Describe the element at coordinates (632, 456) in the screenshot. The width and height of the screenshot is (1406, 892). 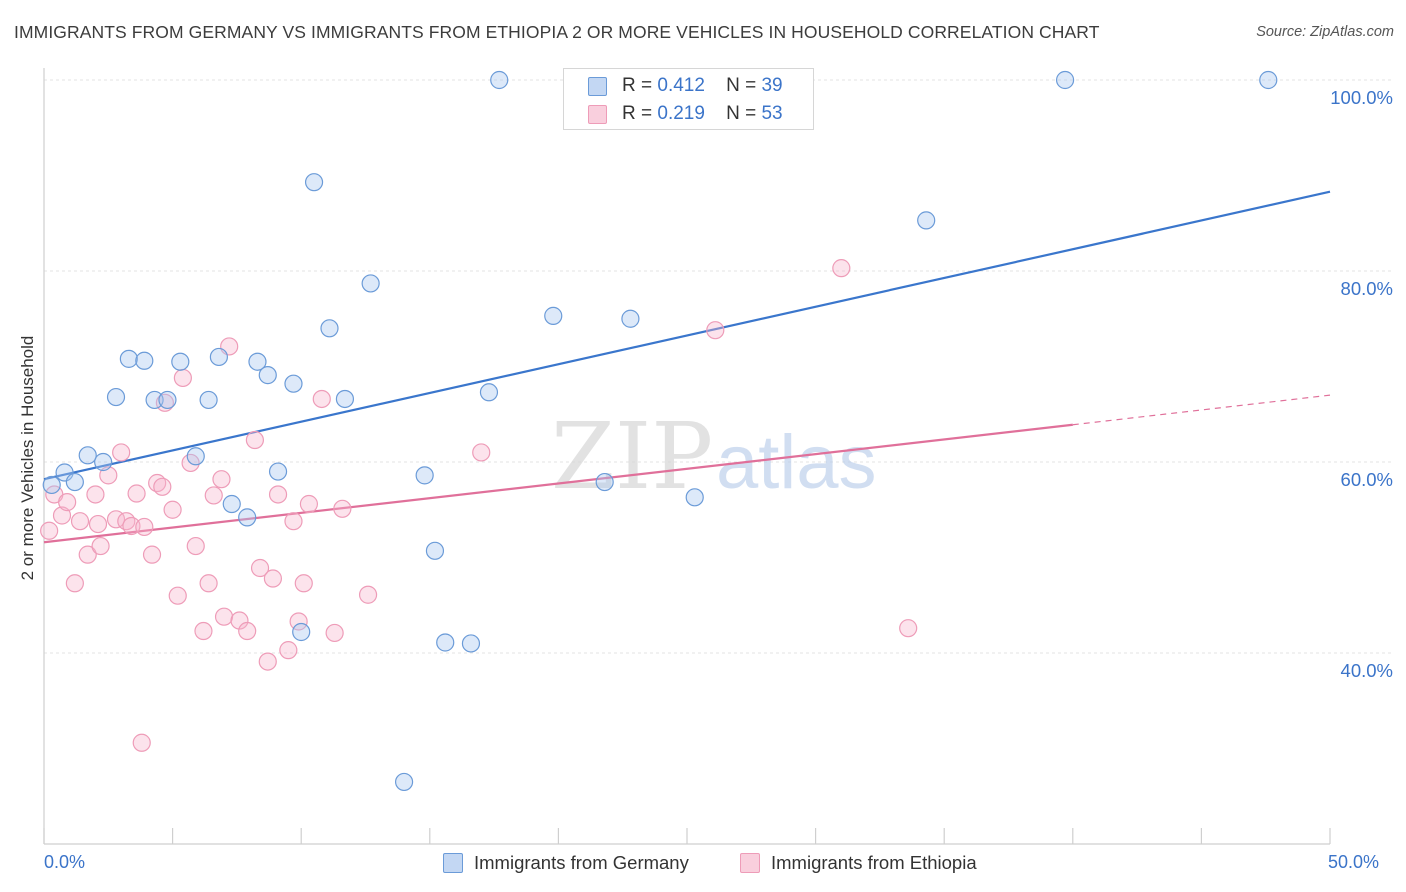
I see `watermark-zip: ZIP` at that location.